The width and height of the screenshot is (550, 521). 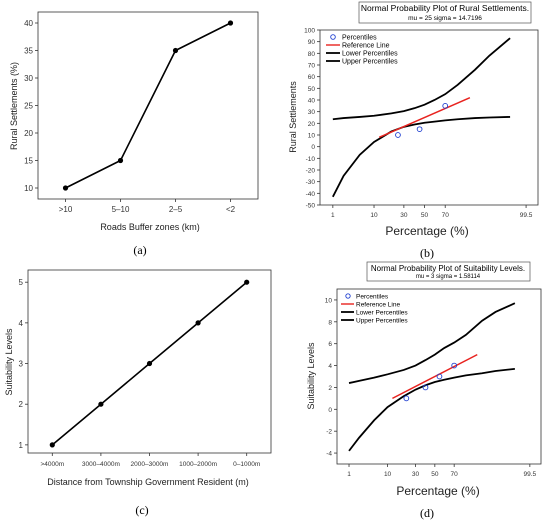 I want to click on y-tick-label: 70, so click(x=312, y=66).